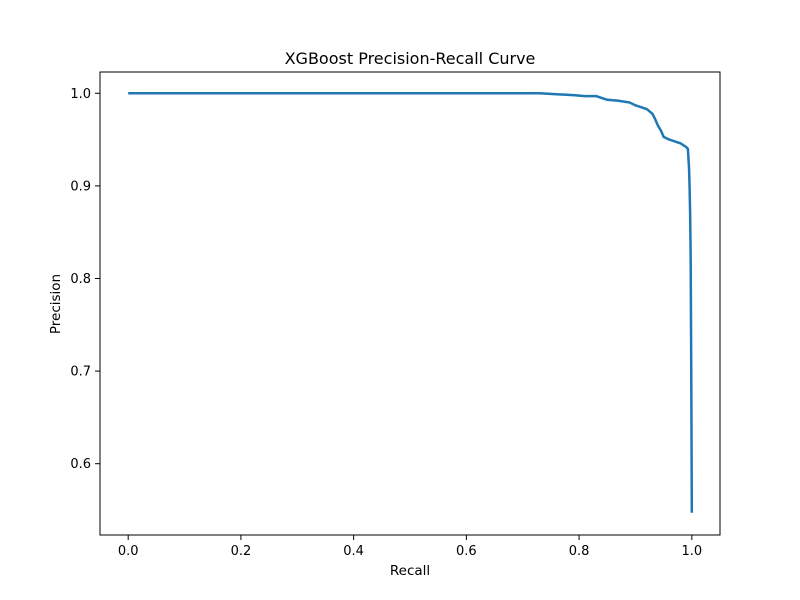  Describe the element at coordinates (80, 464) in the screenshot. I see `y-tick-label: 0.6` at that location.